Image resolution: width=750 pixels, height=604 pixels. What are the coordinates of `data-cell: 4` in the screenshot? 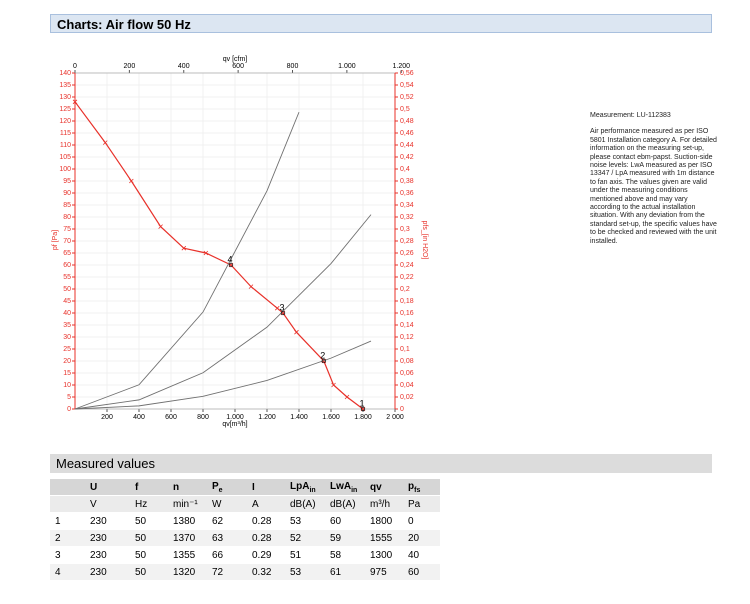 It's located at (67, 572).